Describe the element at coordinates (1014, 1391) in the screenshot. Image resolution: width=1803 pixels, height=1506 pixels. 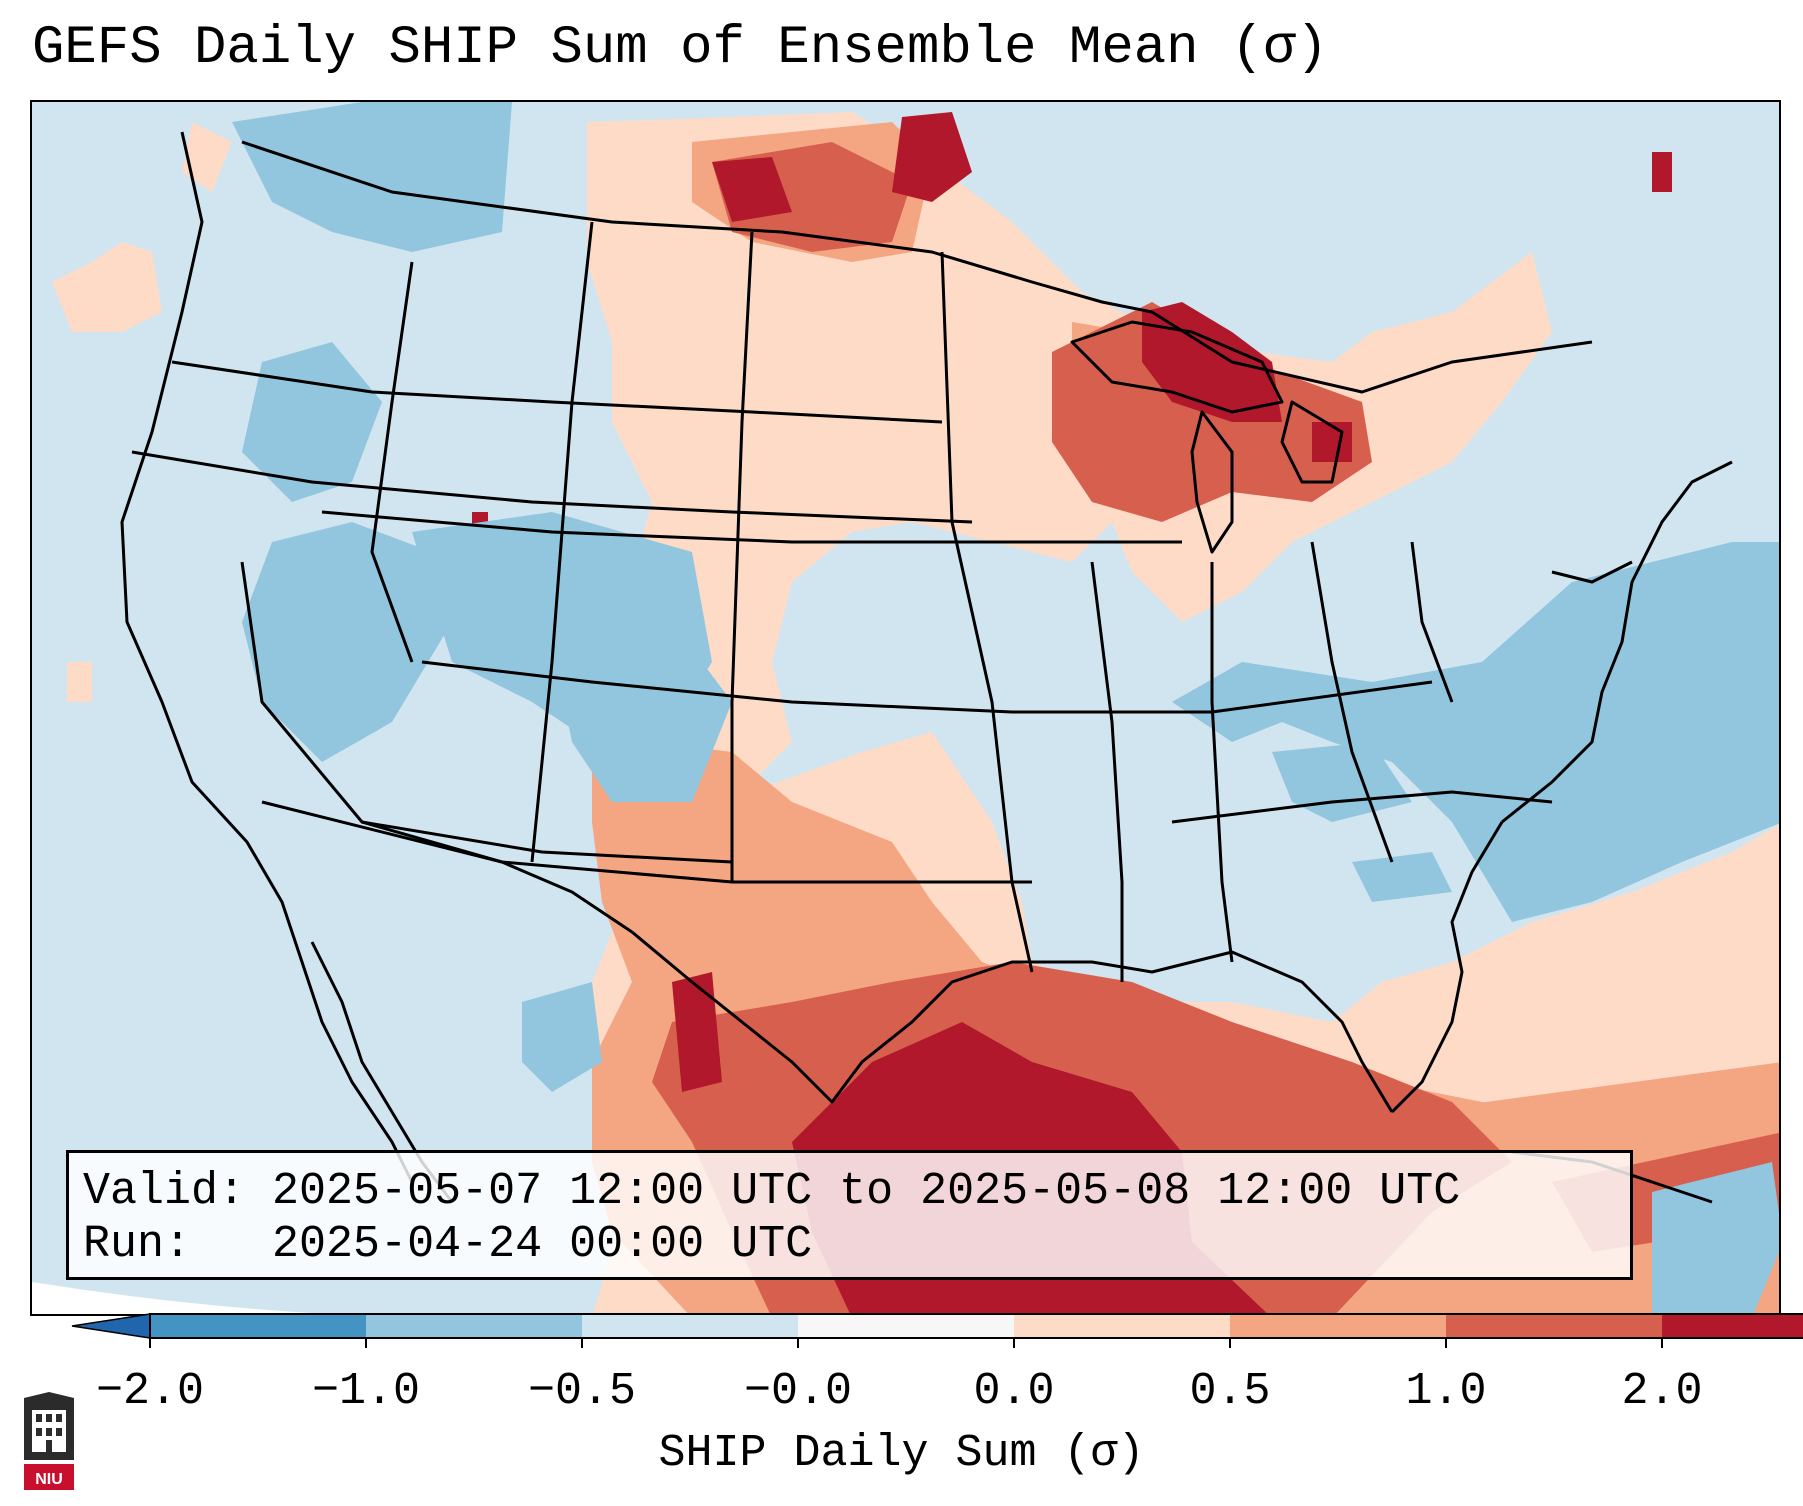
I see `colorbar-tick-label: 0.0` at that location.